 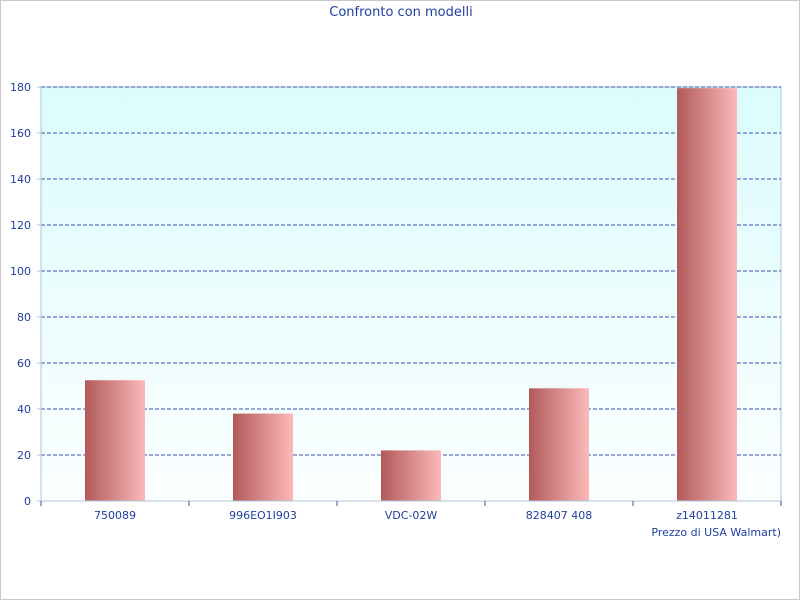 What do you see at coordinates (707, 515) in the screenshot?
I see `x-tick-label: z14011281` at bounding box center [707, 515].